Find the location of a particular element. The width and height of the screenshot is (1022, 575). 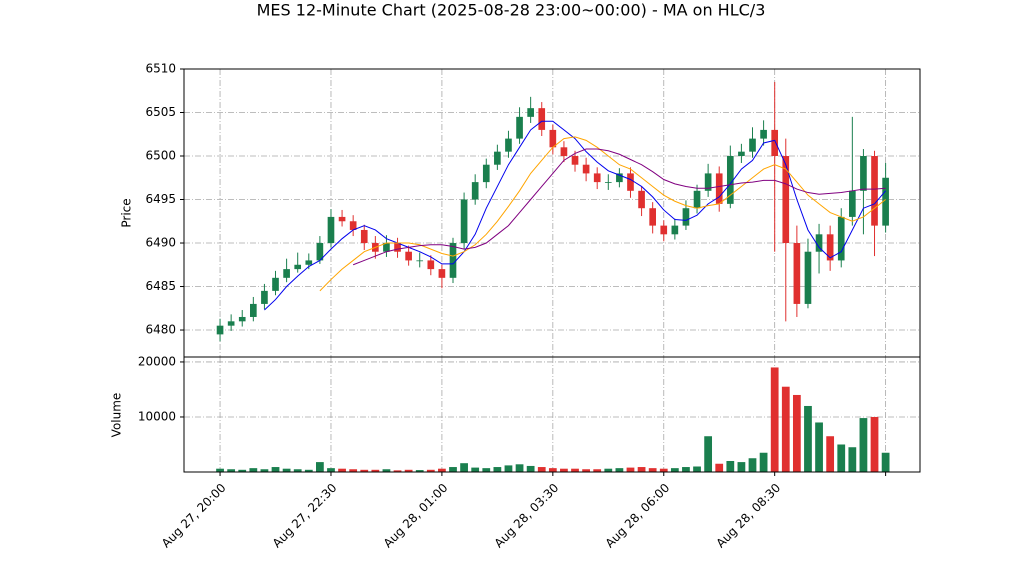

ma-line is located at coordinates (619, 207).